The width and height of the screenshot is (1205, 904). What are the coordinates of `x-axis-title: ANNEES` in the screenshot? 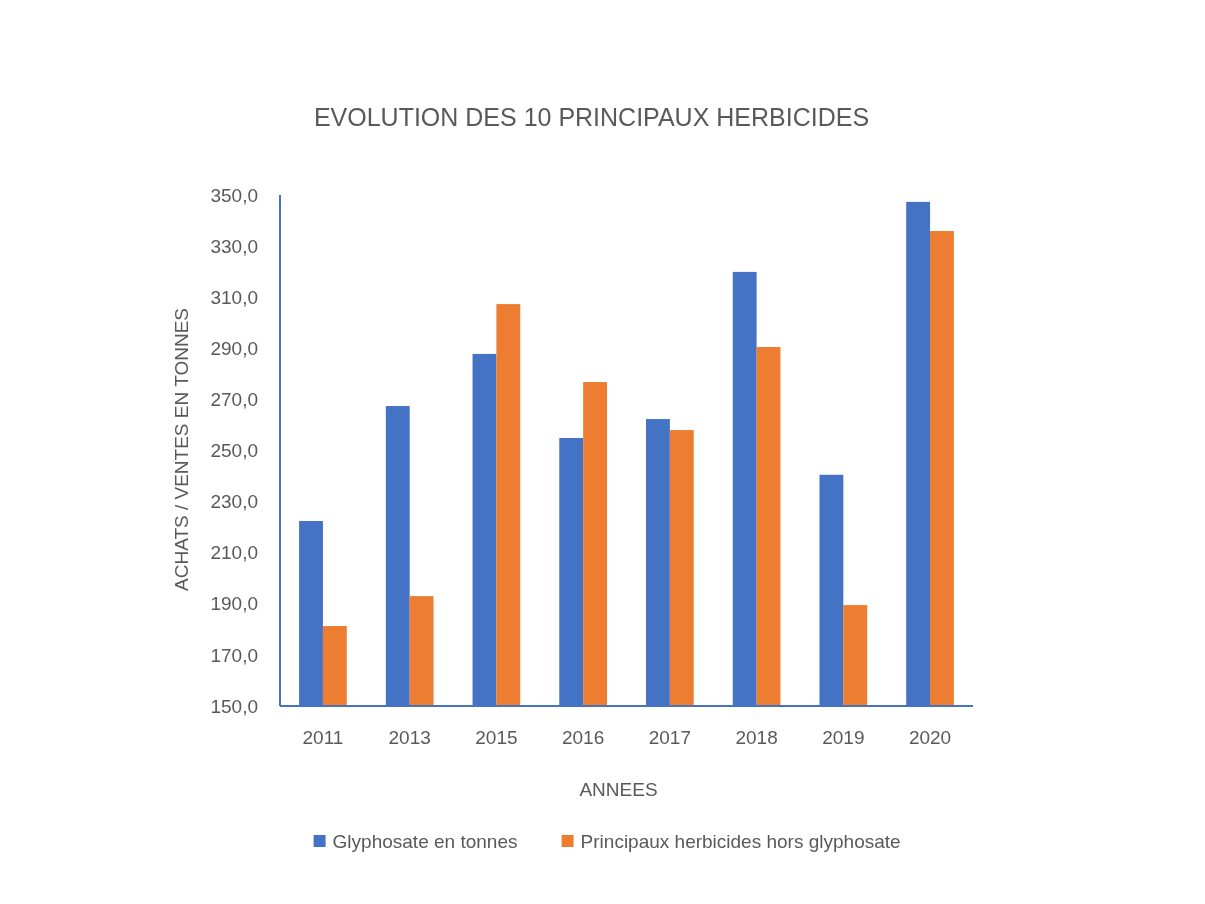 It's located at (618, 789).